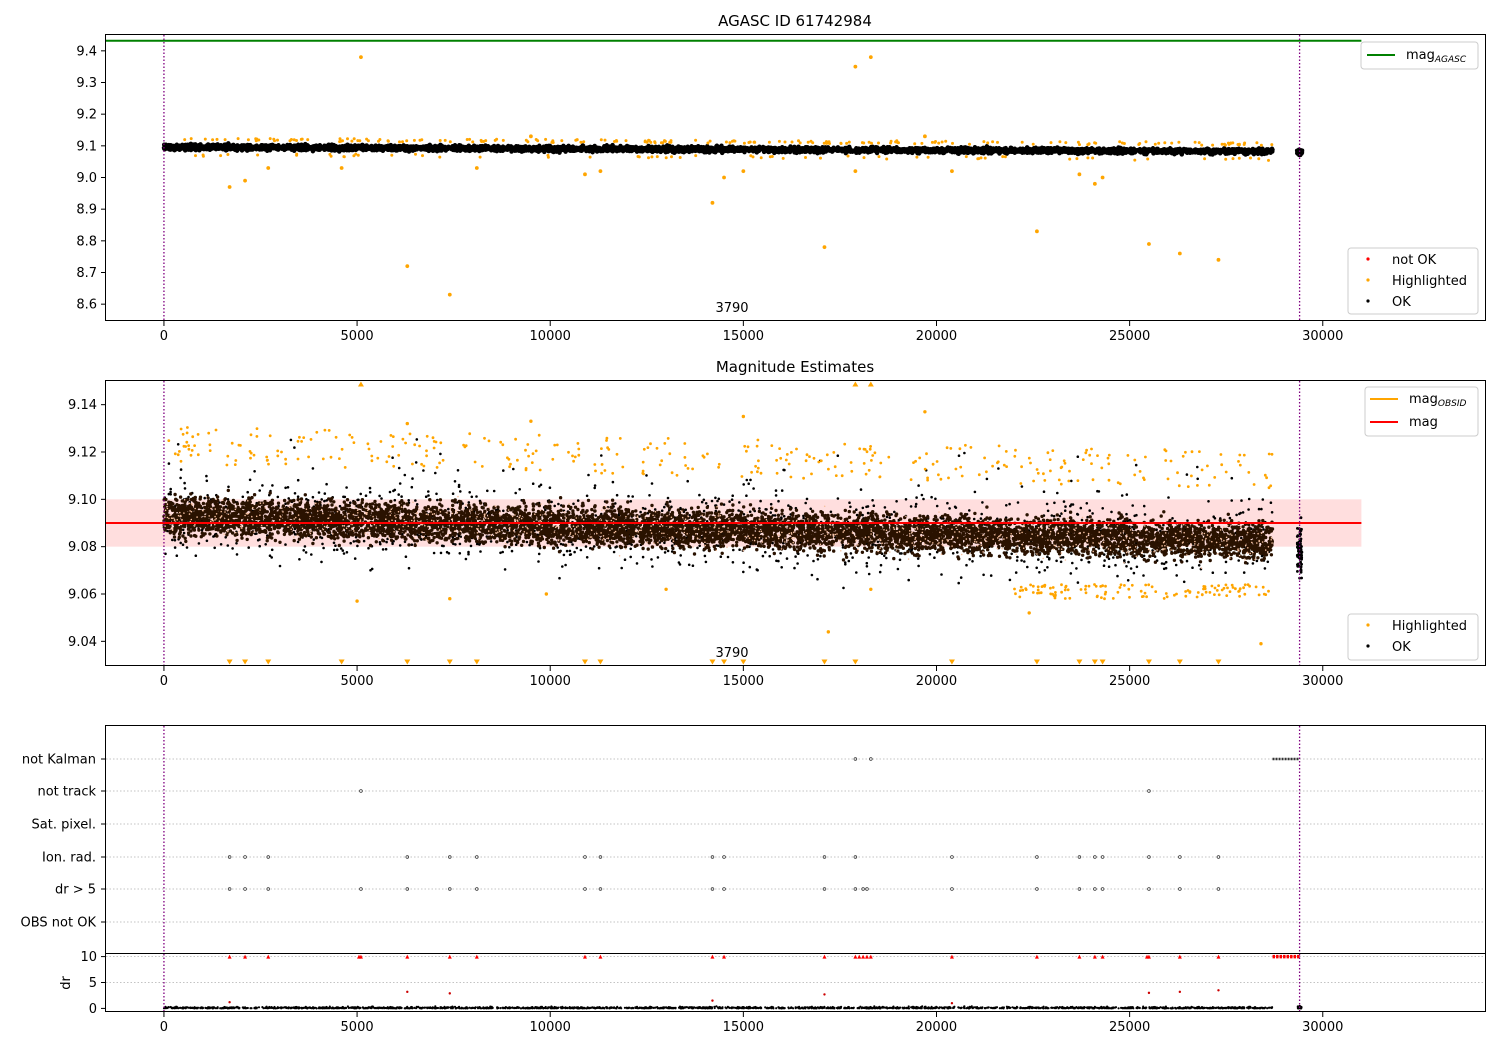  Describe the element at coordinates (82, 547) in the screenshot. I see `magnitude-y-tick-label: 9.08` at that location.